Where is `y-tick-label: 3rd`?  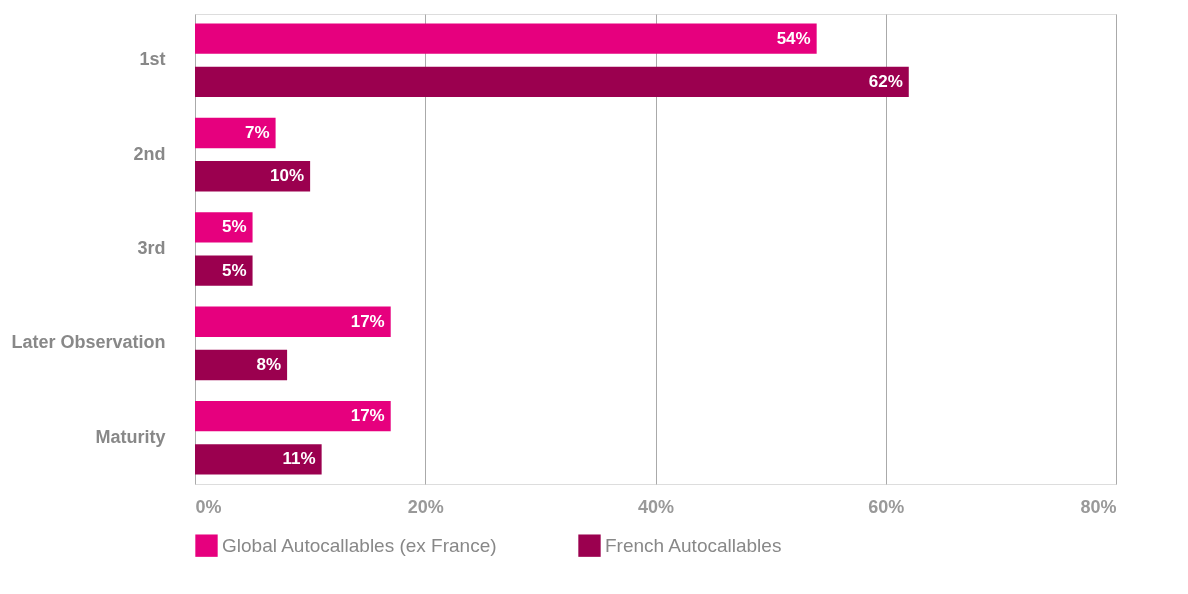
y-tick-label: 3rd is located at coordinates (151, 248).